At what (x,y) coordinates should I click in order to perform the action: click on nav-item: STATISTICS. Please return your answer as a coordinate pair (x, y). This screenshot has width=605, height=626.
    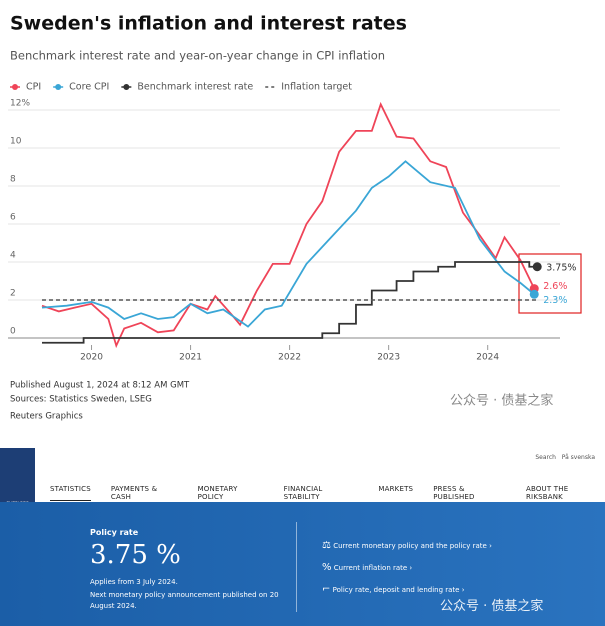
    Looking at the image, I should click on (70, 493).